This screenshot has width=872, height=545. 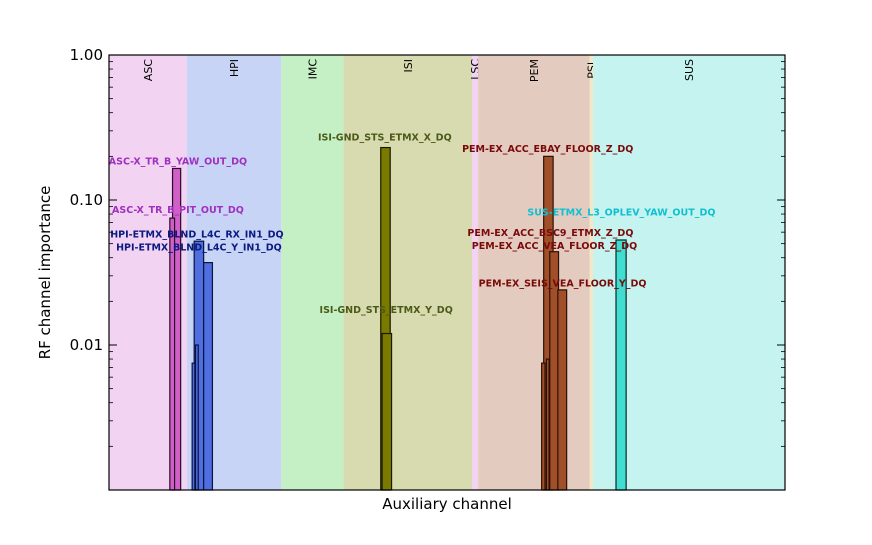 What do you see at coordinates (475, 272) in the screenshot?
I see `region-lsc` at bounding box center [475, 272].